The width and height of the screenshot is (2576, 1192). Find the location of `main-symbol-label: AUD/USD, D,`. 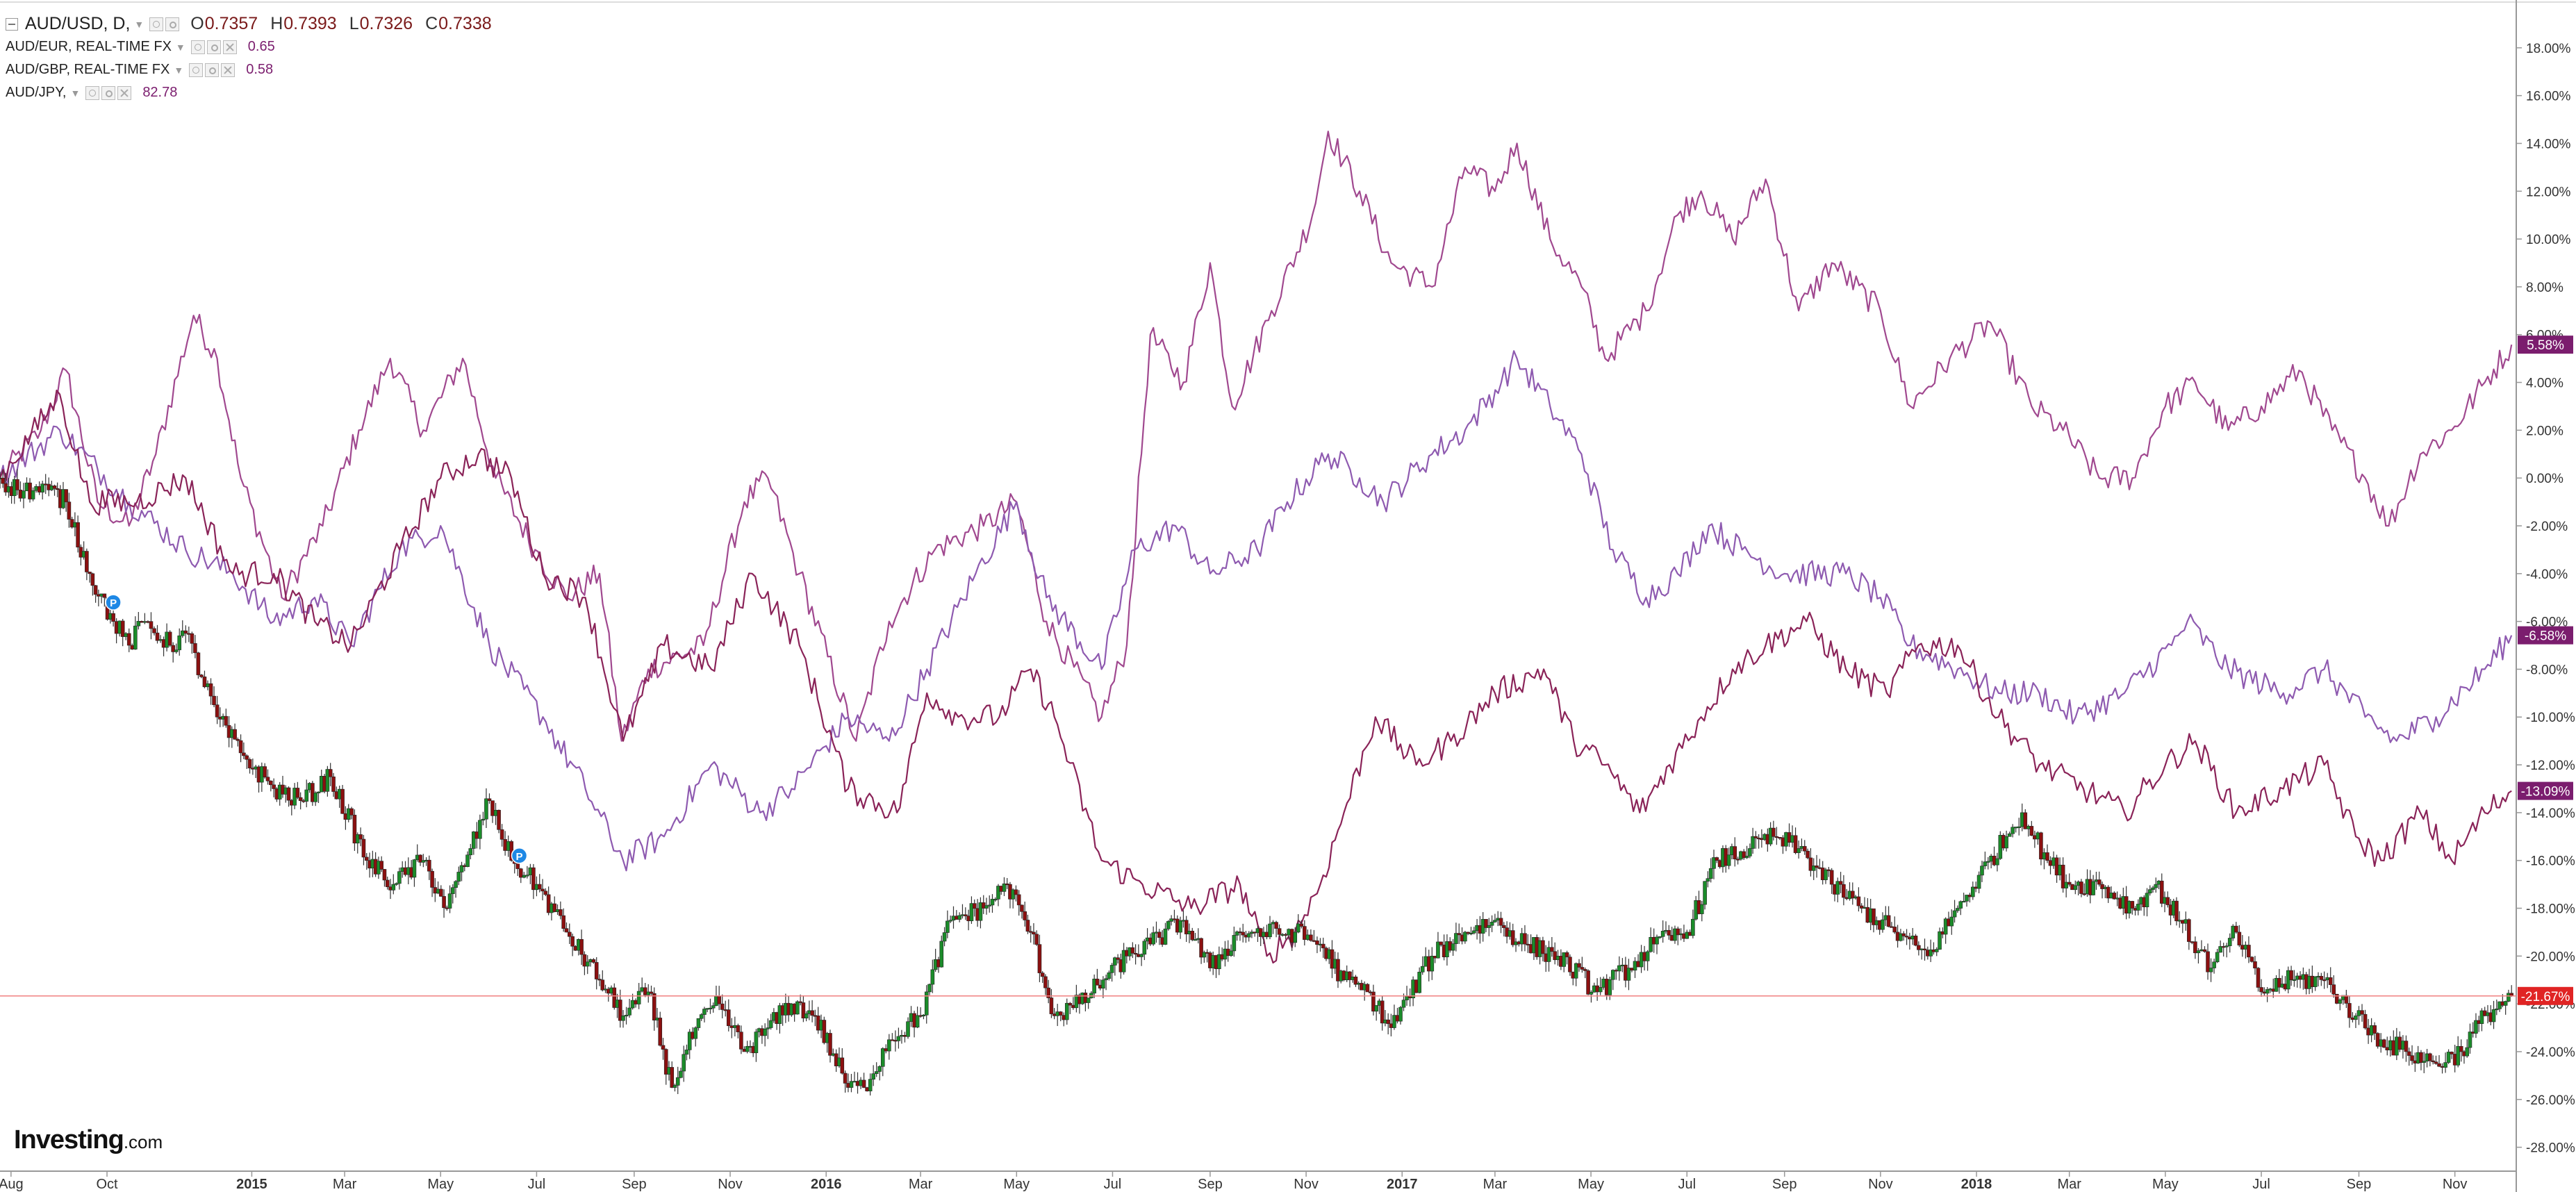

main-symbol-label: AUD/USD, D, is located at coordinates (78, 23).